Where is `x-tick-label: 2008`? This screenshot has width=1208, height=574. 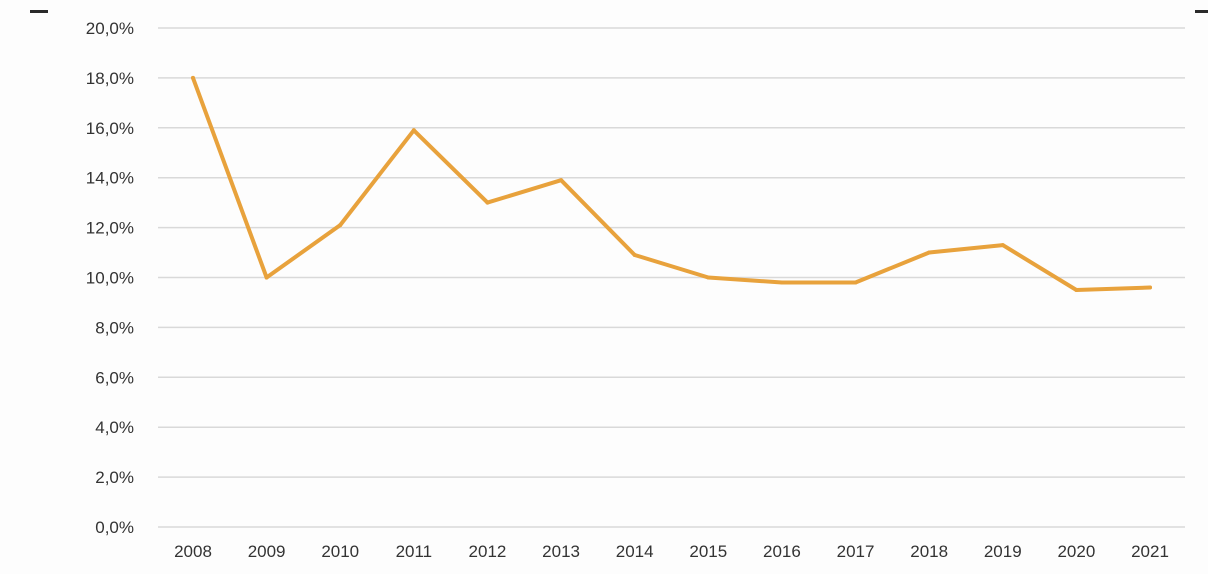
x-tick-label: 2008 is located at coordinates (193, 551).